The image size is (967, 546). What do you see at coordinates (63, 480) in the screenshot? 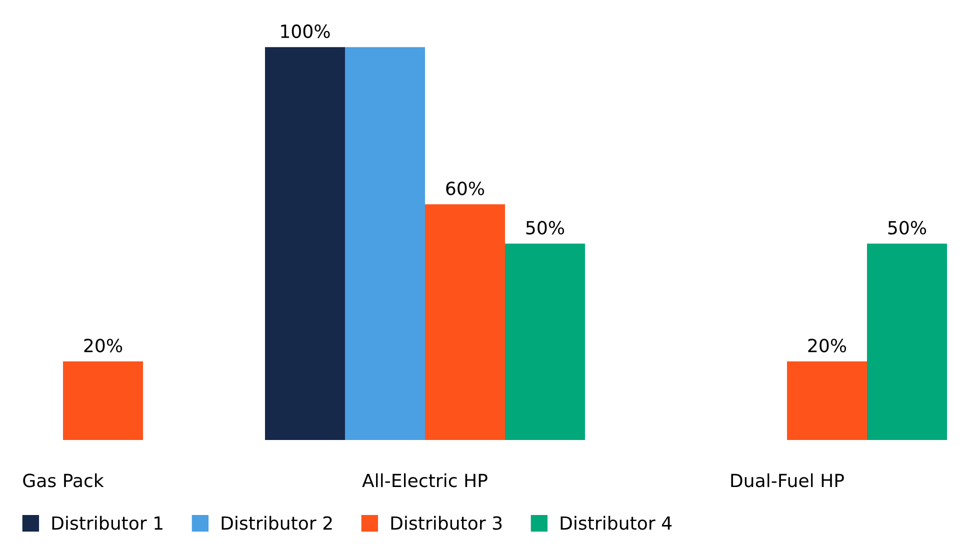
I see `x-tick-label: Gas Pack` at bounding box center [63, 480].